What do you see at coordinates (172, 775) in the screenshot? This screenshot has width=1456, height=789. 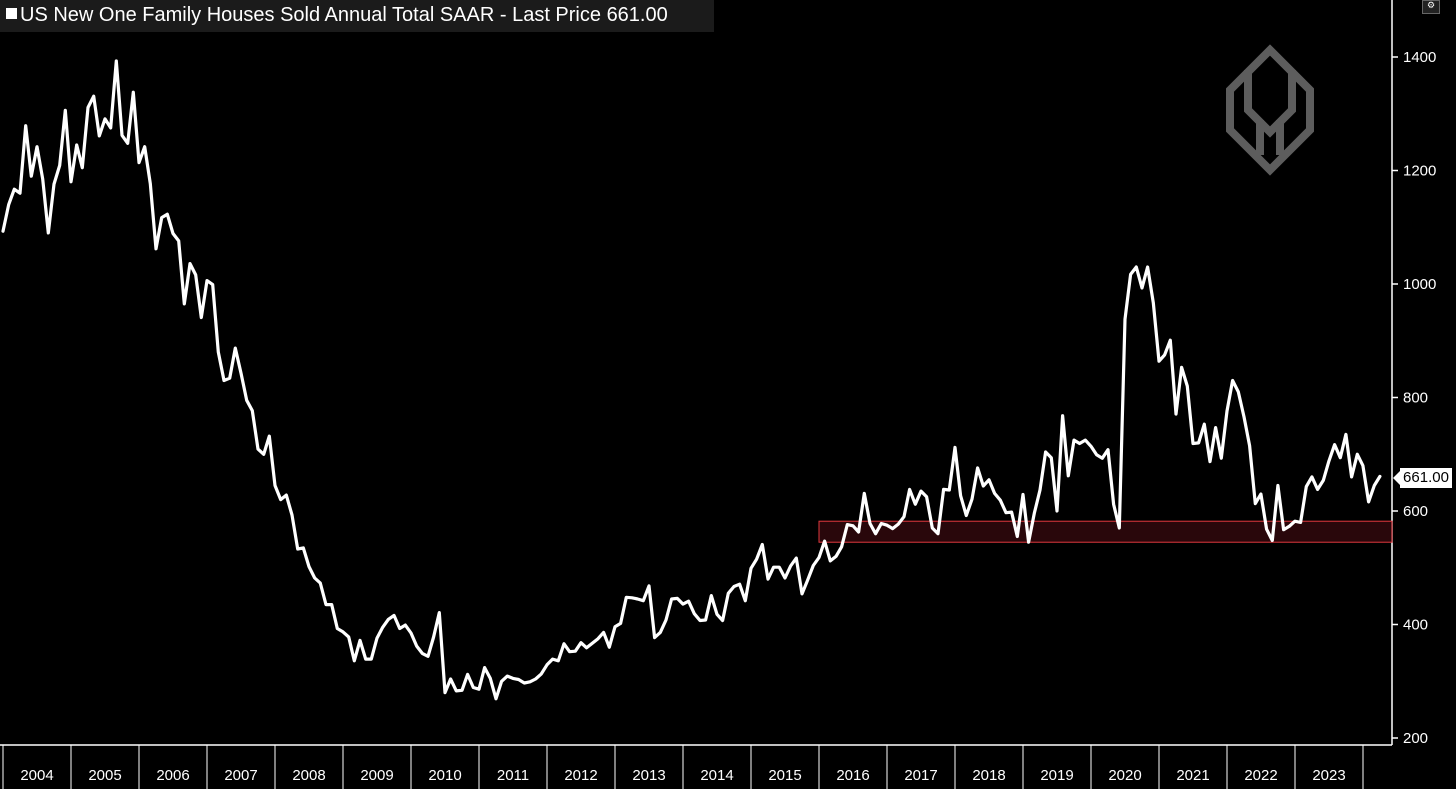 I see `x-tick-label: 2006` at bounding box center [172, 775].